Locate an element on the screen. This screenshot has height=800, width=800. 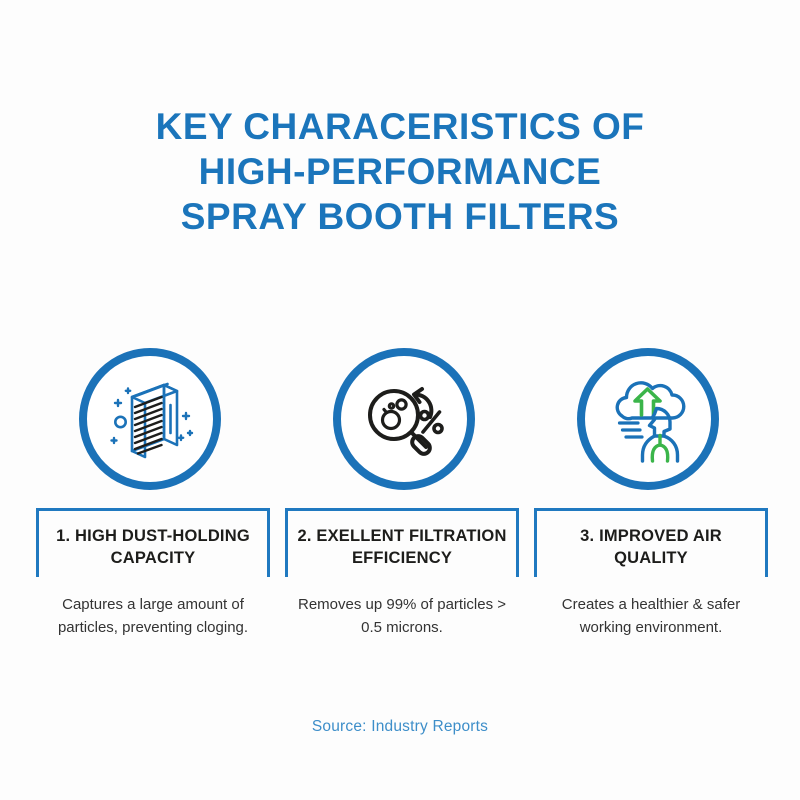
feature-card-1-heading-box: 1. HIGH DUST-HOLDING CAPACITY is located at coordinates (153, 542).